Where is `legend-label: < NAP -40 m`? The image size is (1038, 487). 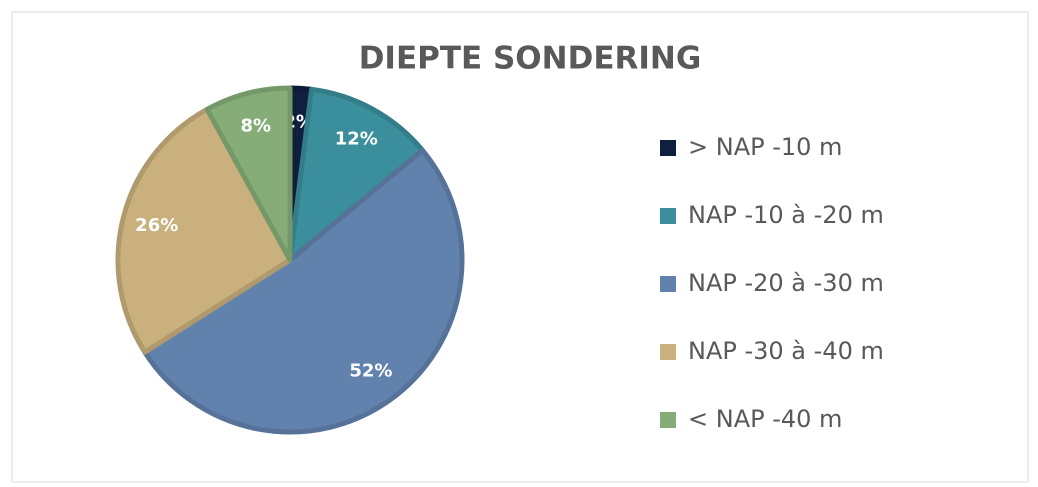
legend-label: < NAP -40 m is located at coordinates (765, 419).